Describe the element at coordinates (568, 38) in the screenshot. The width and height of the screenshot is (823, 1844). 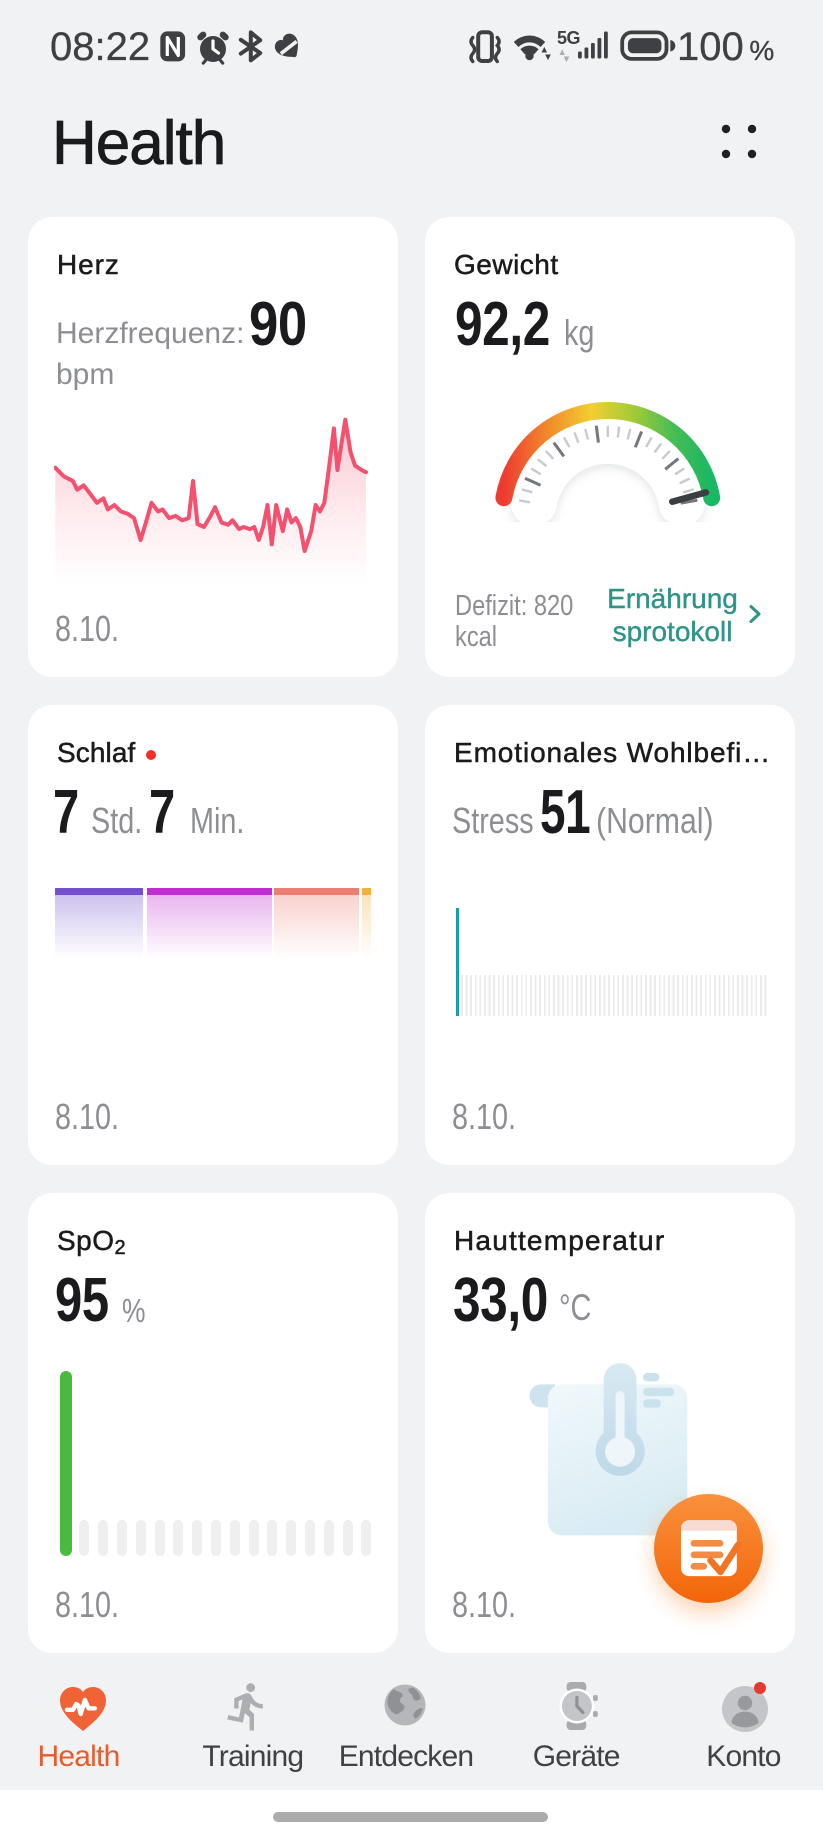
I see `svg-text: 5G` at that location.